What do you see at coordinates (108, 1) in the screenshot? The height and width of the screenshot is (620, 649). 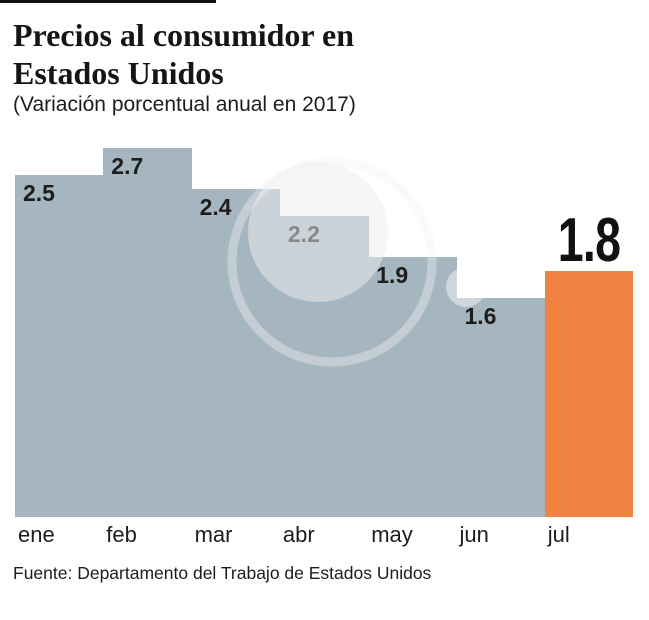 I see `top-rule-divider` at bounding box center [108, 1].